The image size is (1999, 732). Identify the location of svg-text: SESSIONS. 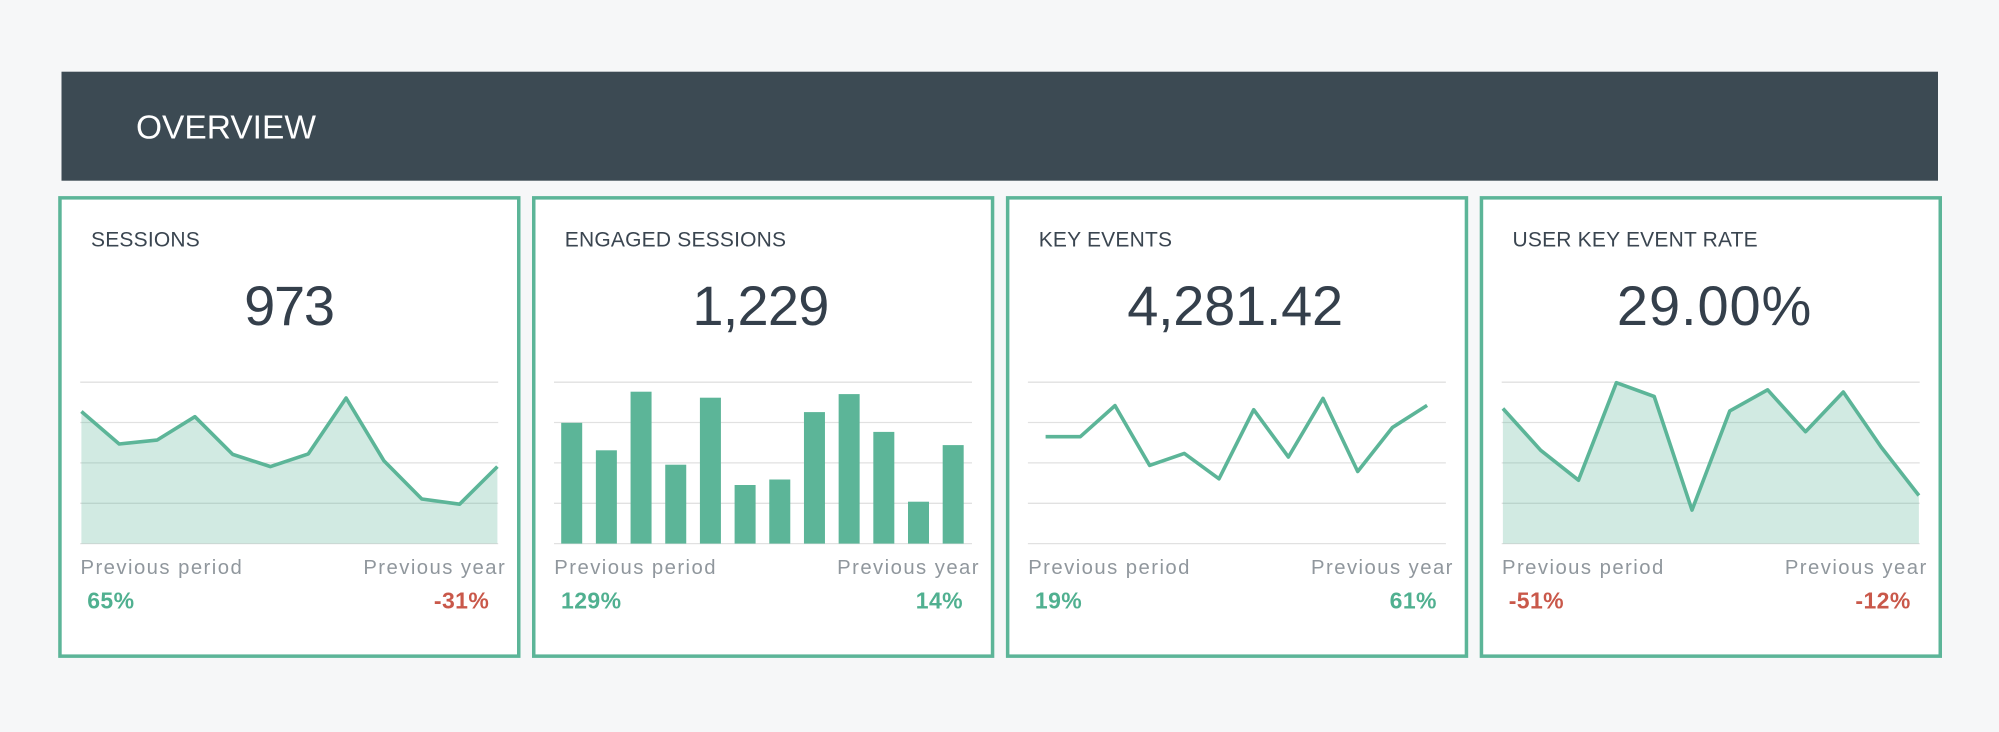
(145, 240).